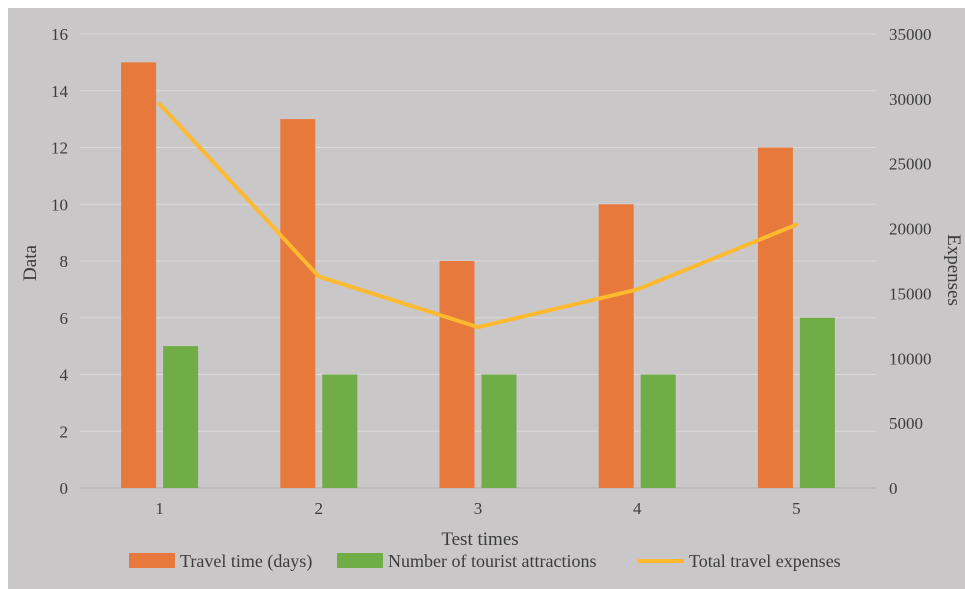 Image resolution: width=965 pixels, height=589 pixels. I want to click on y-tick-label: 10, so click(59, 204).